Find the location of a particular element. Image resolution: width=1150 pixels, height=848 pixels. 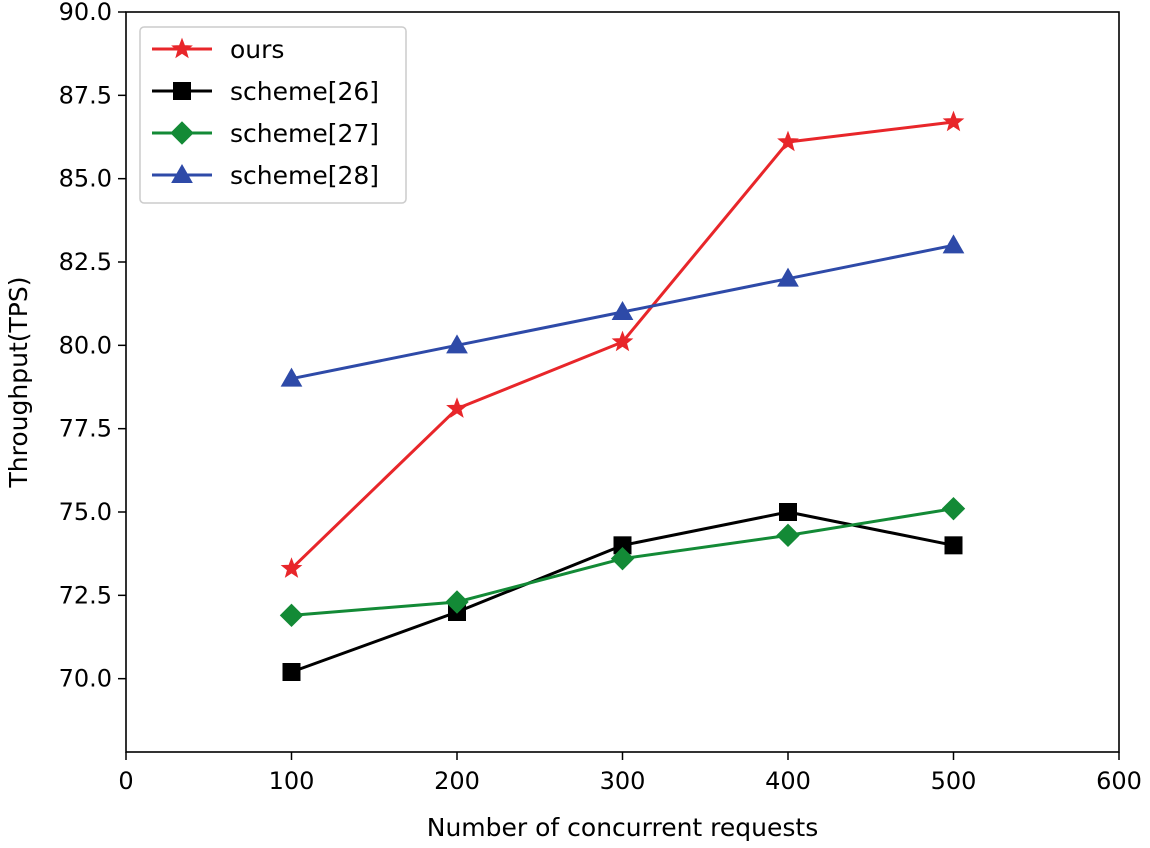

series-scheme[28] is located at coordinates (622, 310).